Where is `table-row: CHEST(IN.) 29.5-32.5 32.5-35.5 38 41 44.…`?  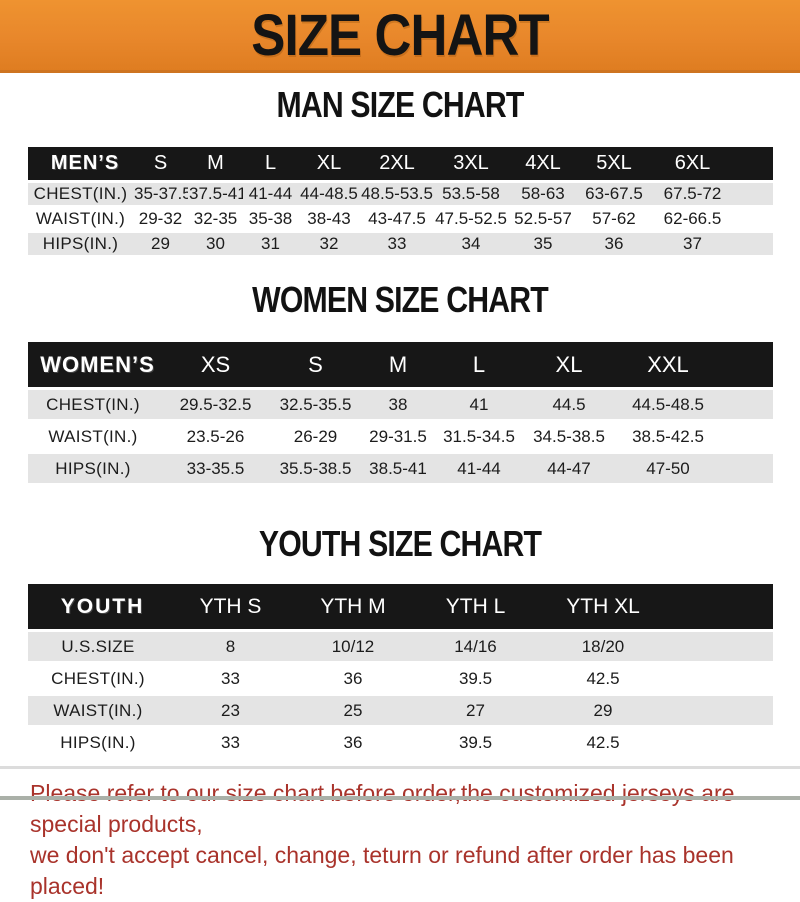
table-row: CHEST(IN.) 29.5-32.5 32.5-35.5 38 41 44.… is located at coordinates (400, 405).